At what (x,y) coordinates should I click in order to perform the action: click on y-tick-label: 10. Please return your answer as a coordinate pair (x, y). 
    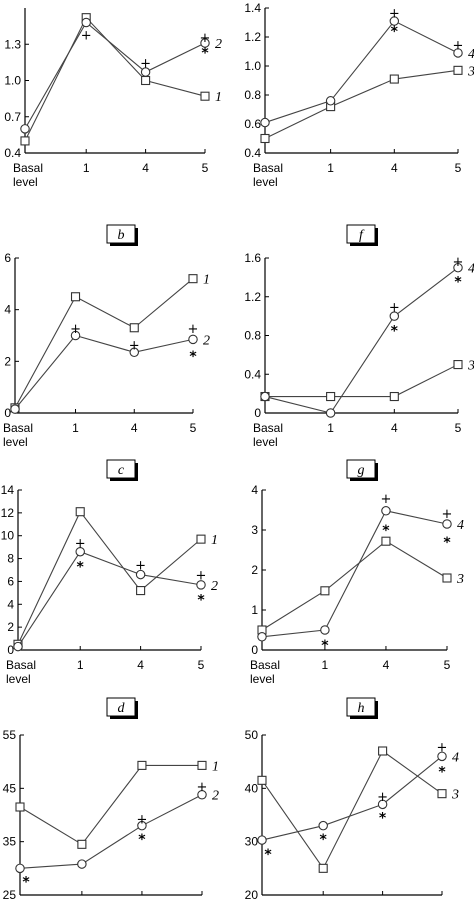
    Looking at the image, I should click on (8, 536).